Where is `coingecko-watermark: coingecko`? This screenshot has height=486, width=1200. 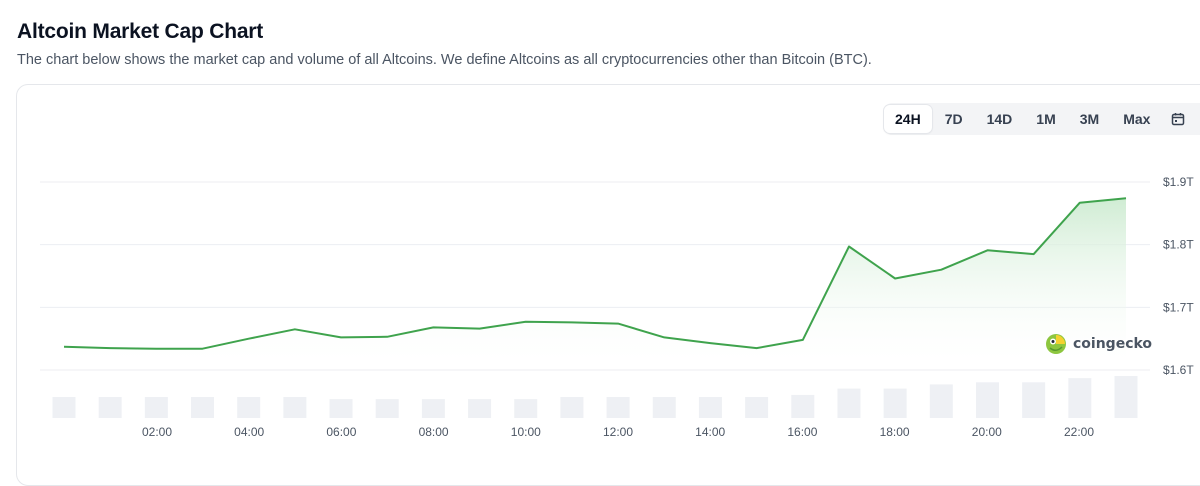 coingecko-watermark: coingecko is located at coordinates (1098, 344).